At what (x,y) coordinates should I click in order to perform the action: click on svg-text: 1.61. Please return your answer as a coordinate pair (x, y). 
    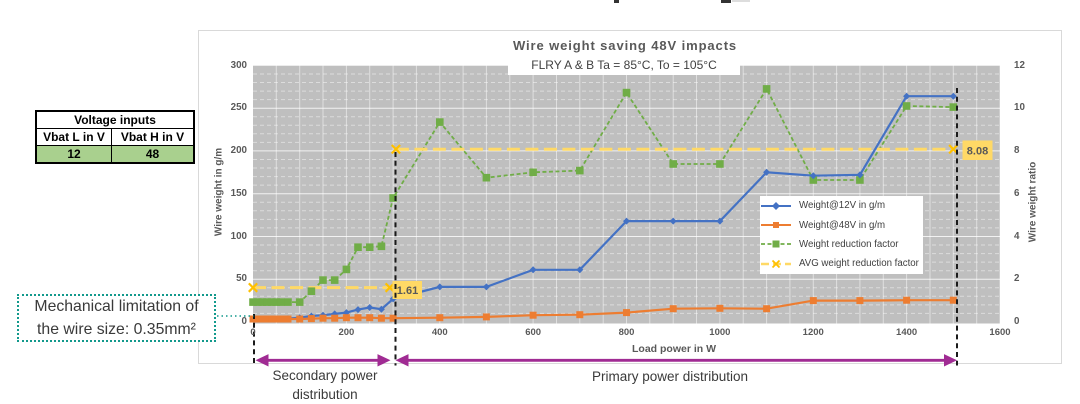
    Looking at the image, I should click on (407, 291).